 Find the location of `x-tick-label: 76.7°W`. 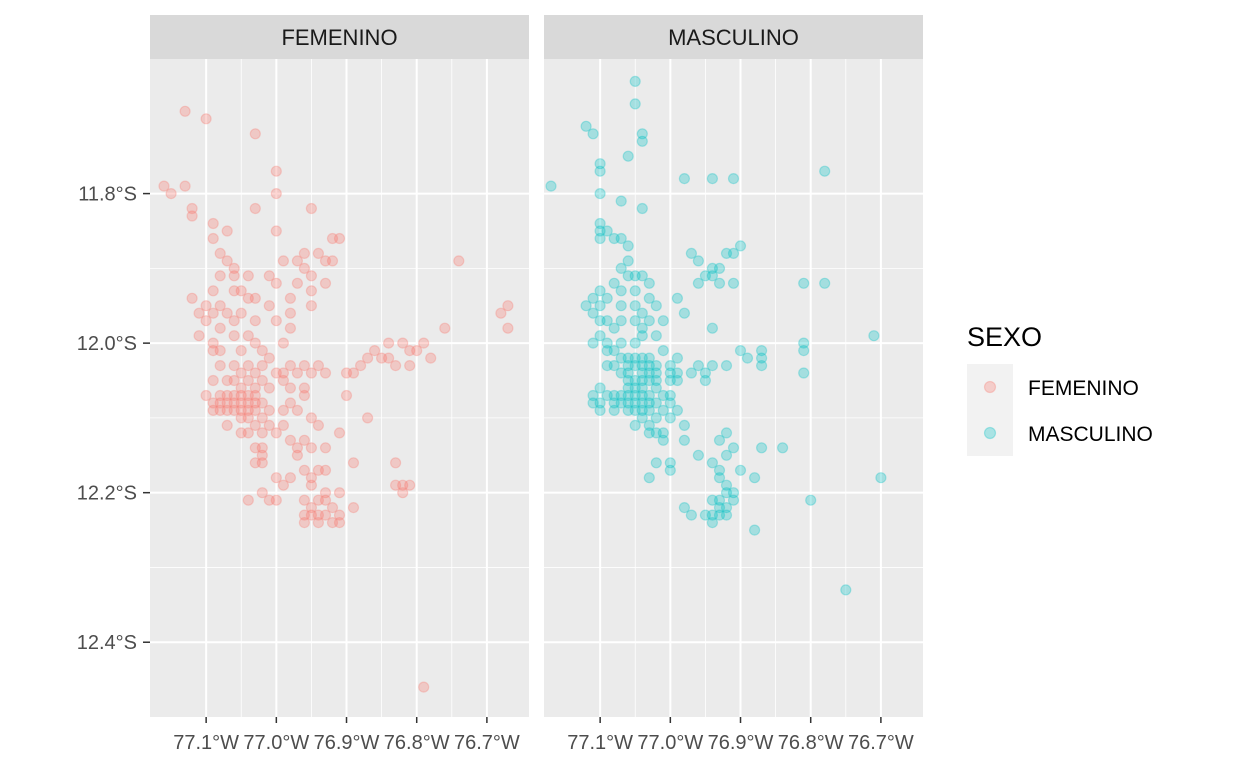

x-tick-label: 76.7°W is located at coordinates (881, 743).